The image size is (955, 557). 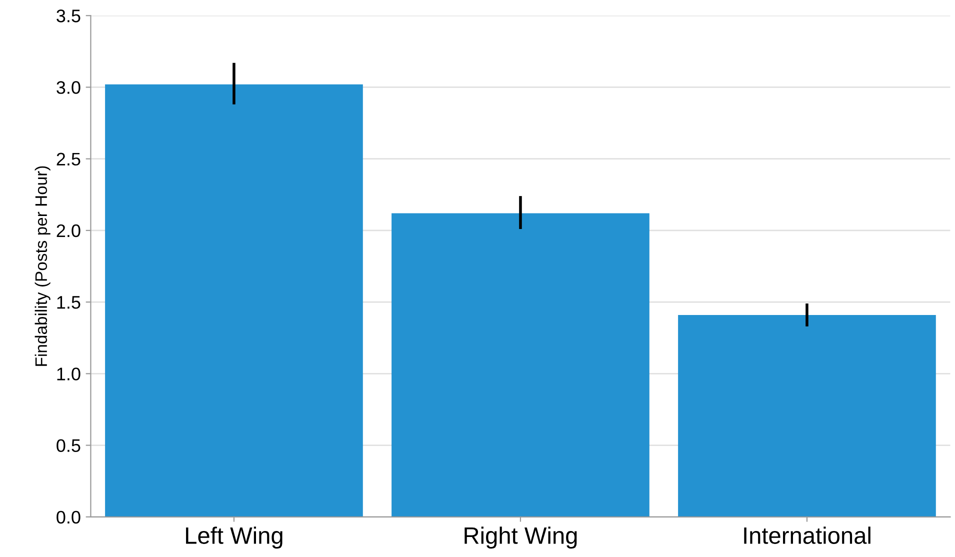 I want to click on y-tick-label: 1.0, so click(x=68, y=374).